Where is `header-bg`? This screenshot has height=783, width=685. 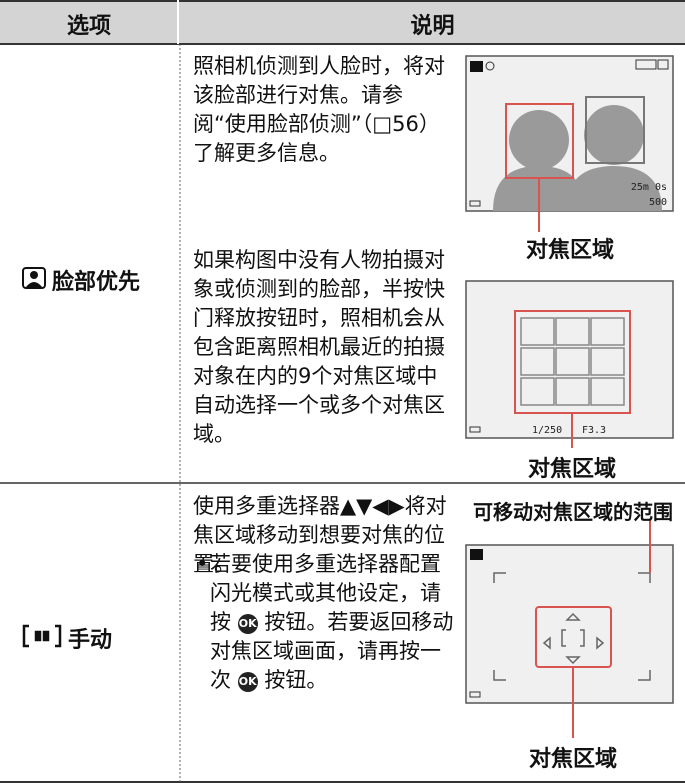 header-bg is located at coordinates (342, 22).